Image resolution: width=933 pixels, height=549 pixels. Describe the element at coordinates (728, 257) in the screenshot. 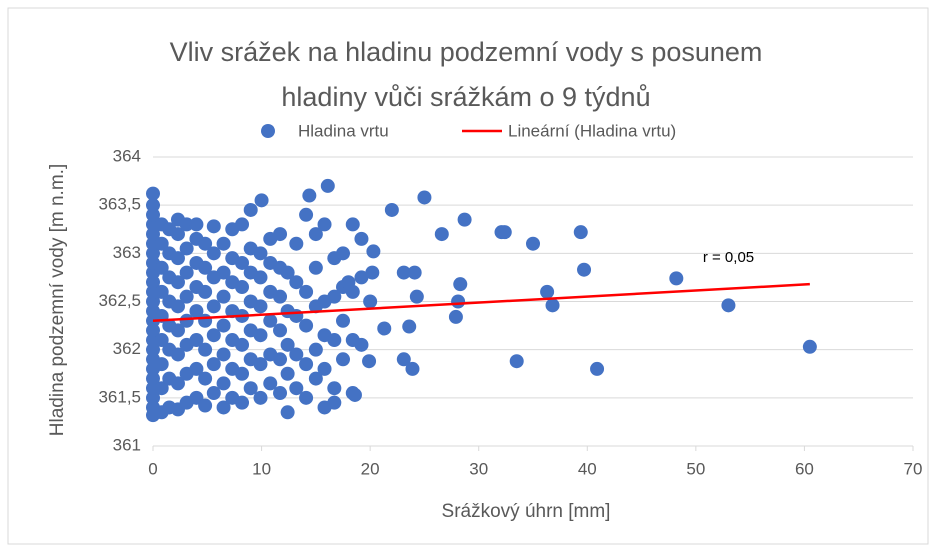

I see `annotation: r = 0,05` at that location.